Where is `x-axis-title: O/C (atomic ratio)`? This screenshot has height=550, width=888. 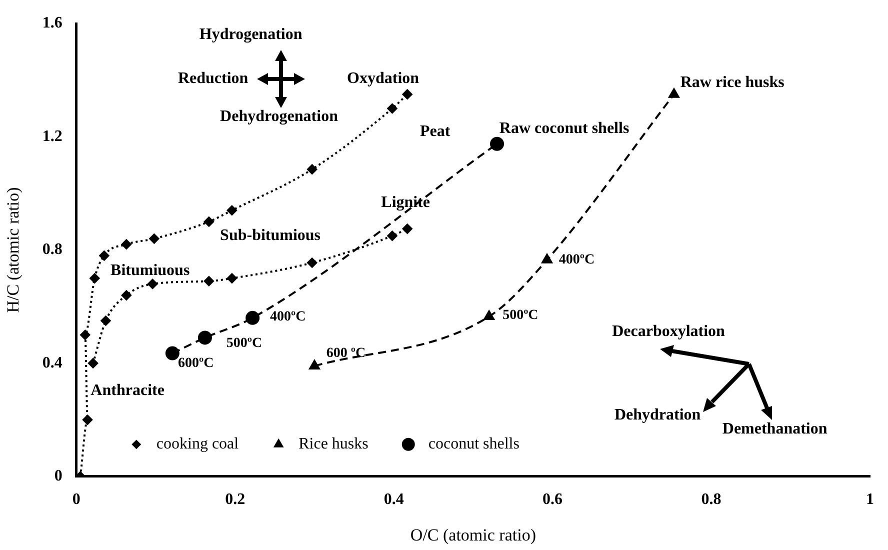
x-axis-title: O/C (atomic ratio) is located at coordinates (473, 534).